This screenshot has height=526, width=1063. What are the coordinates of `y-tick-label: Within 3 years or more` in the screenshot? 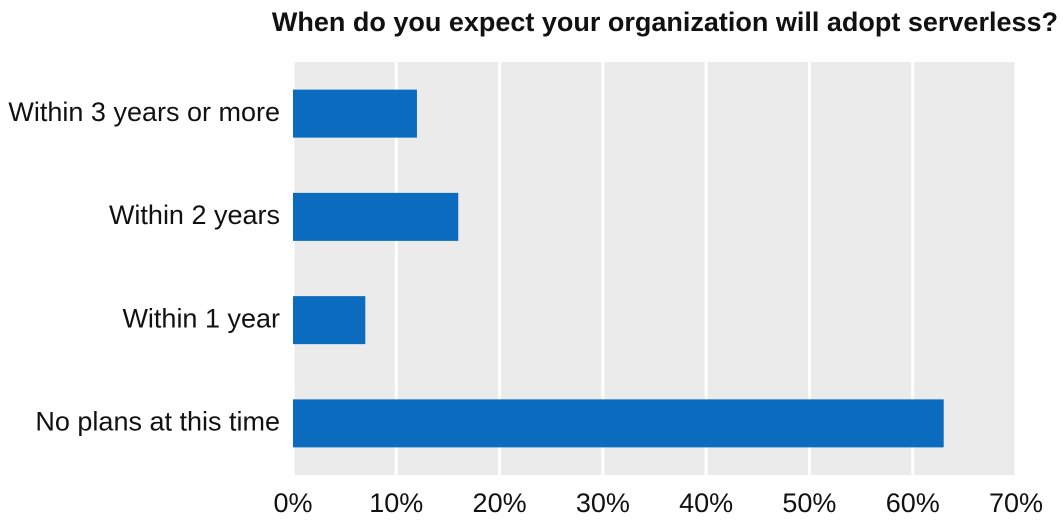 It's located at (144, 112).